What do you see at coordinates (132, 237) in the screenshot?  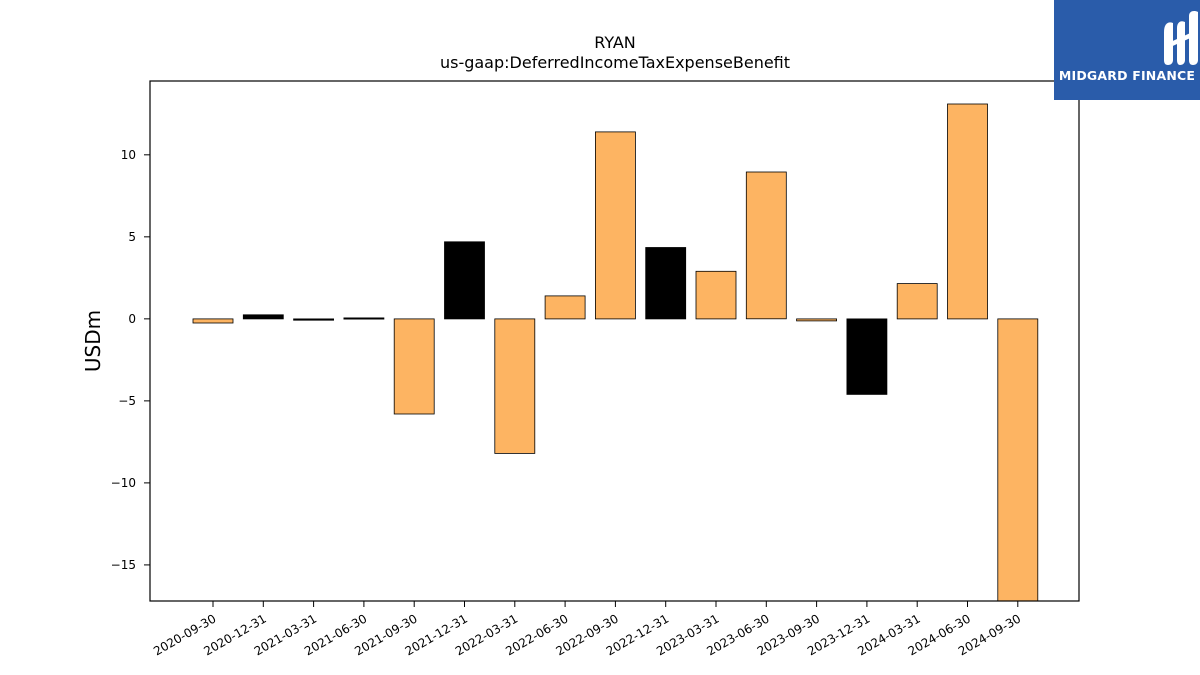 I see `y-tick-label: 5` at bounding box center [132, 237].